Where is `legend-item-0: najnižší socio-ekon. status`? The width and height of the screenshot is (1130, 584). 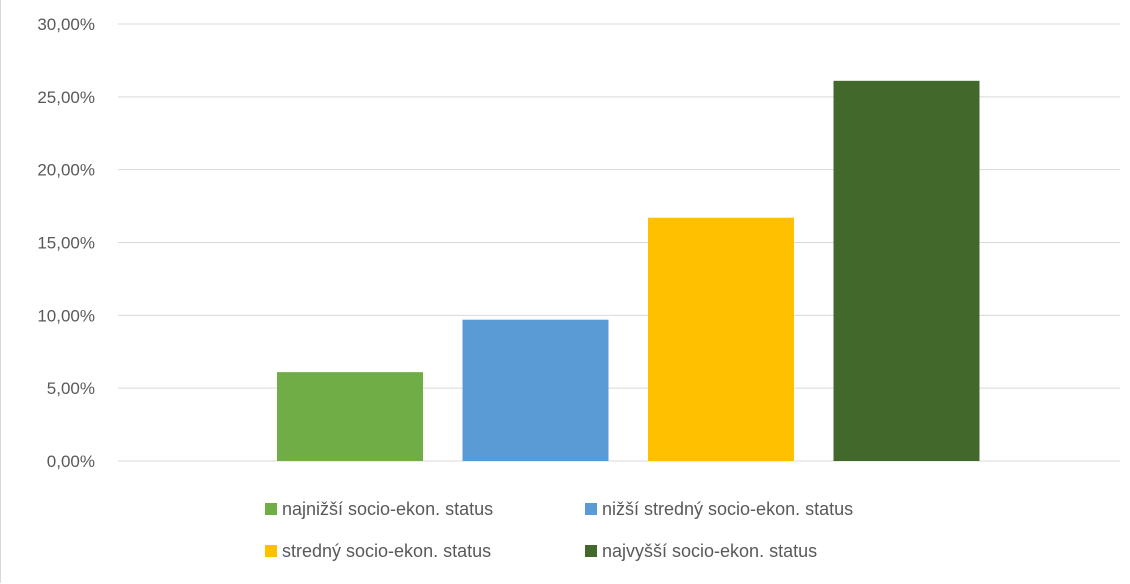 legend-item-0: najnižší socio-ekon. status is located at coordinates (425, 509).